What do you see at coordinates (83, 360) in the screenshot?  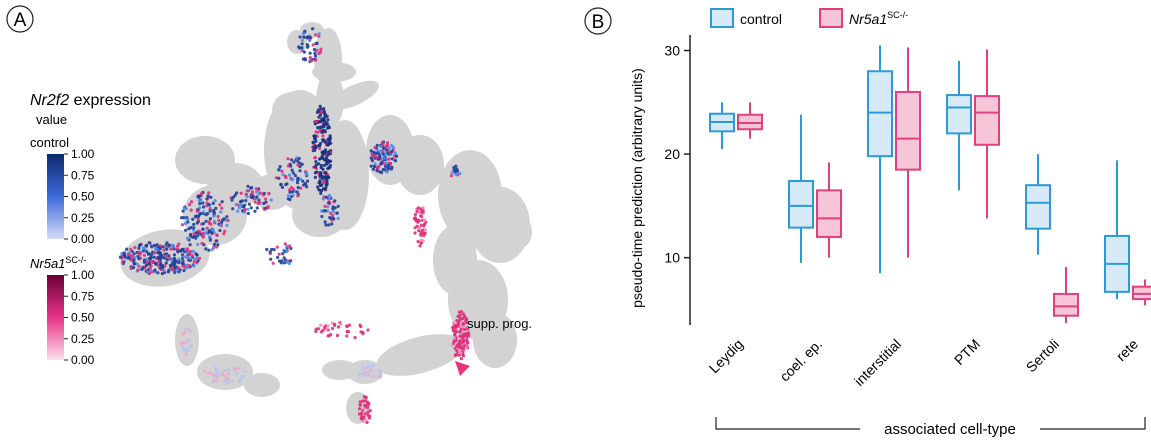 I see `colorbar-tick-label: 0.00` at bounding box center [83, 360].